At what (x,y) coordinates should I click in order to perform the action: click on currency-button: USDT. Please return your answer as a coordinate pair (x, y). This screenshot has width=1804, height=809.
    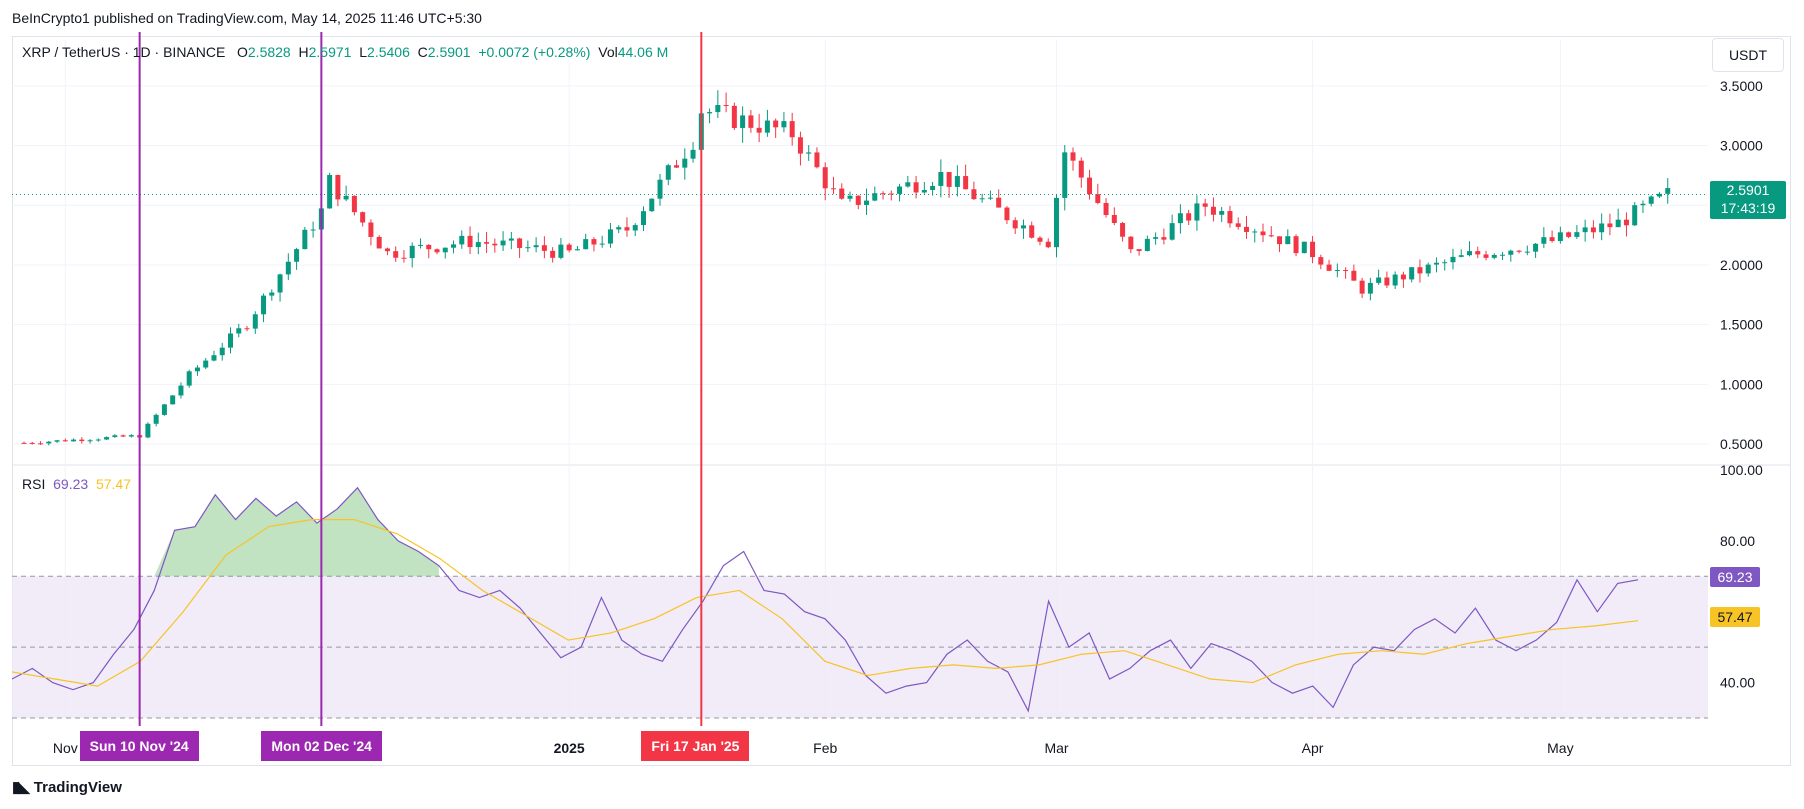
    Looking at the image, I should click on (1748, 55).